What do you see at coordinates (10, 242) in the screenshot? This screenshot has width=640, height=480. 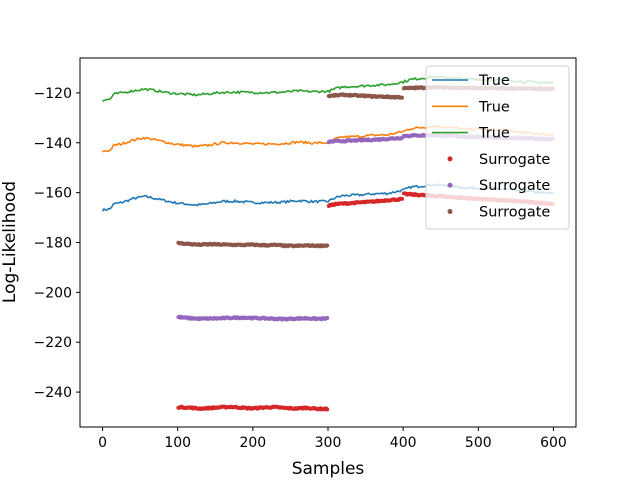 I see `y-axis-label: Log-Likelihood` at bounding box center [10, 242].